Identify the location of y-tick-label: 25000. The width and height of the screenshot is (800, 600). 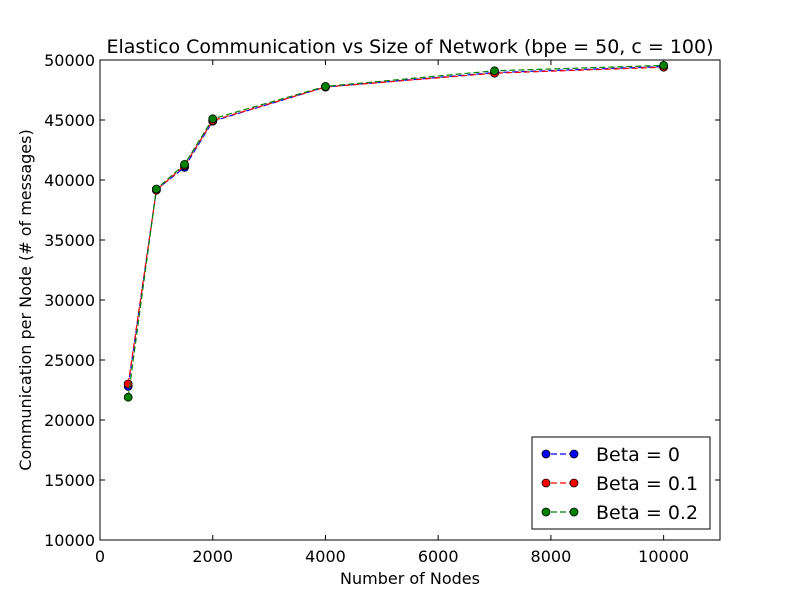
(69, 360).